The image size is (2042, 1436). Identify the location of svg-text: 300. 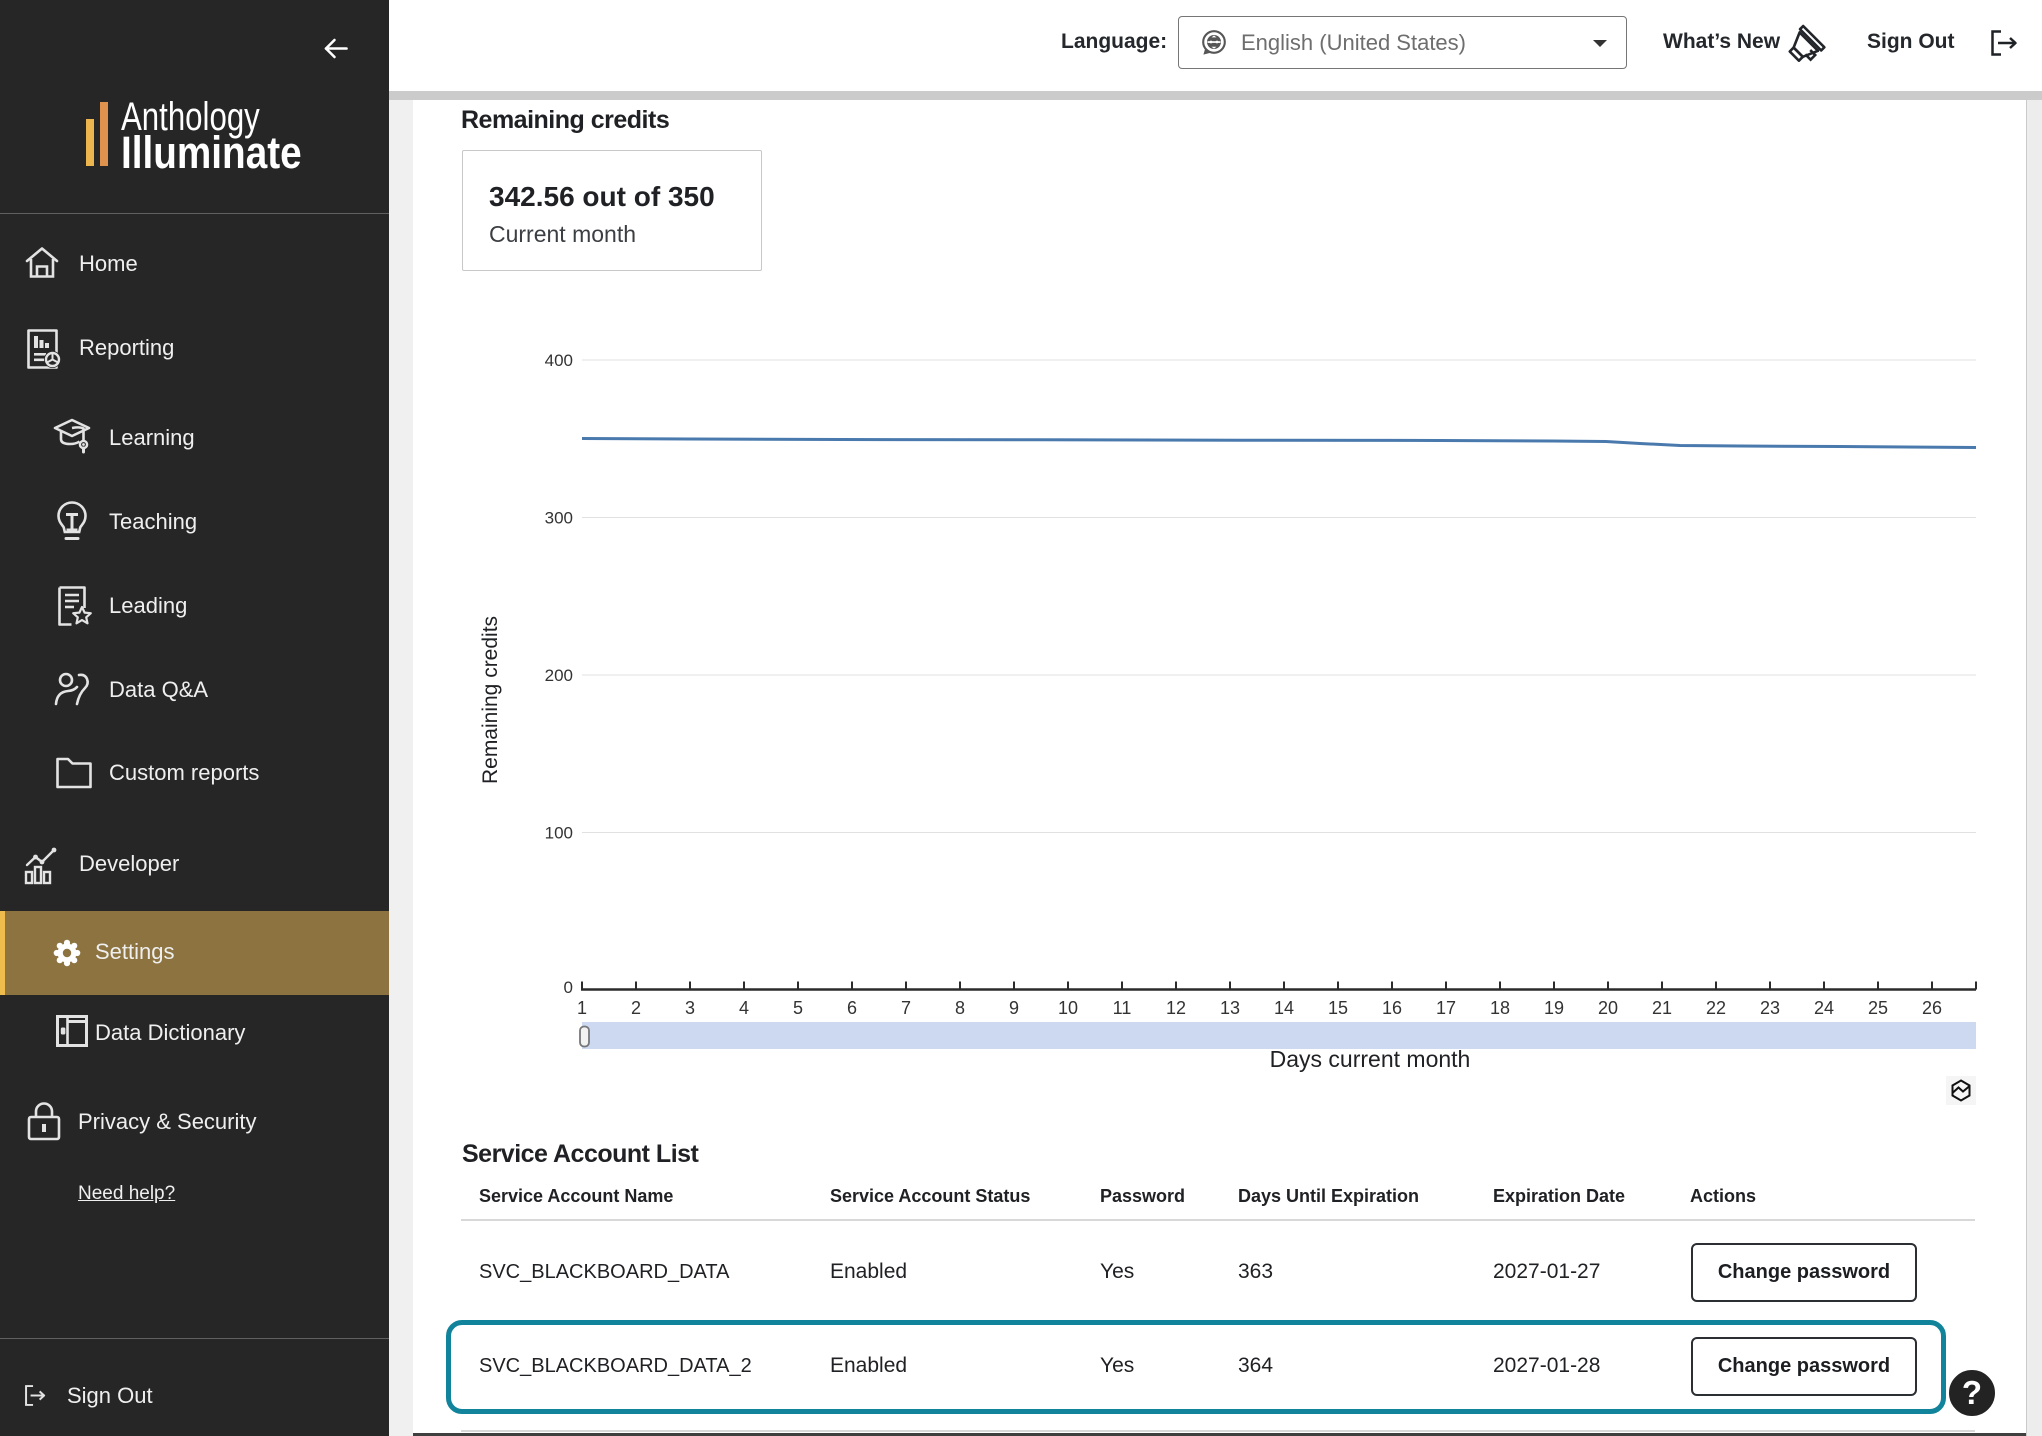
(559, 518).